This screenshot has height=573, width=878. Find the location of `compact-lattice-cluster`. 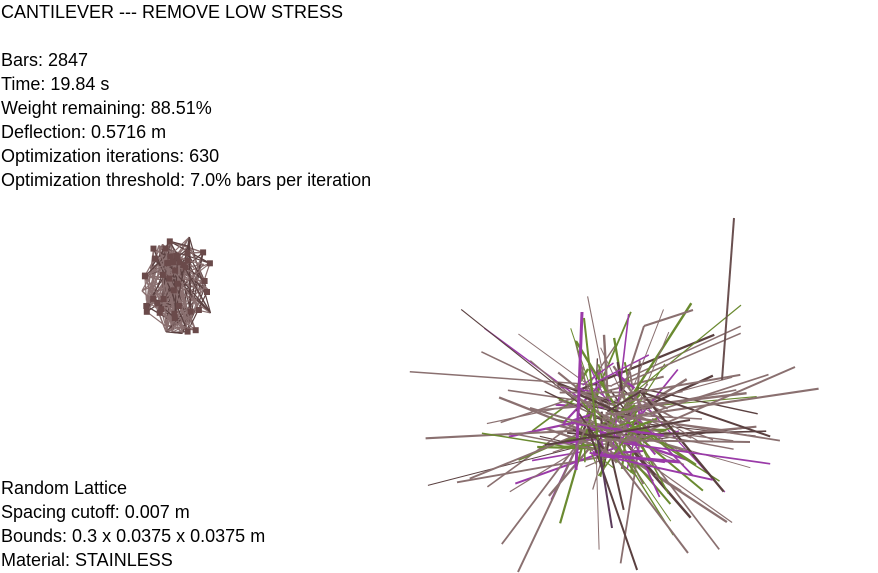

compact-lattice-cluster is located at coordinates (177, 285).